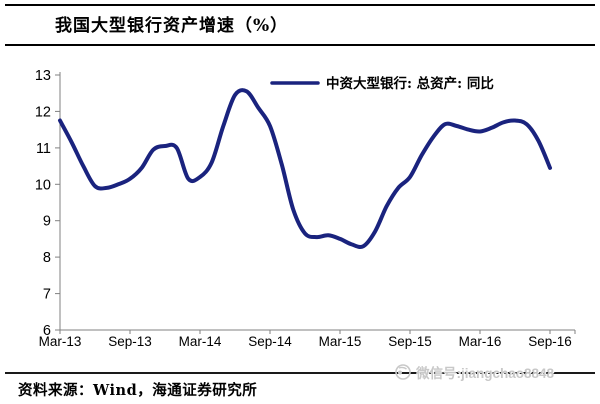 The width and height of the screenshot is (600, 404). I want to click on y-tick-label: 10, so click(43, 185).